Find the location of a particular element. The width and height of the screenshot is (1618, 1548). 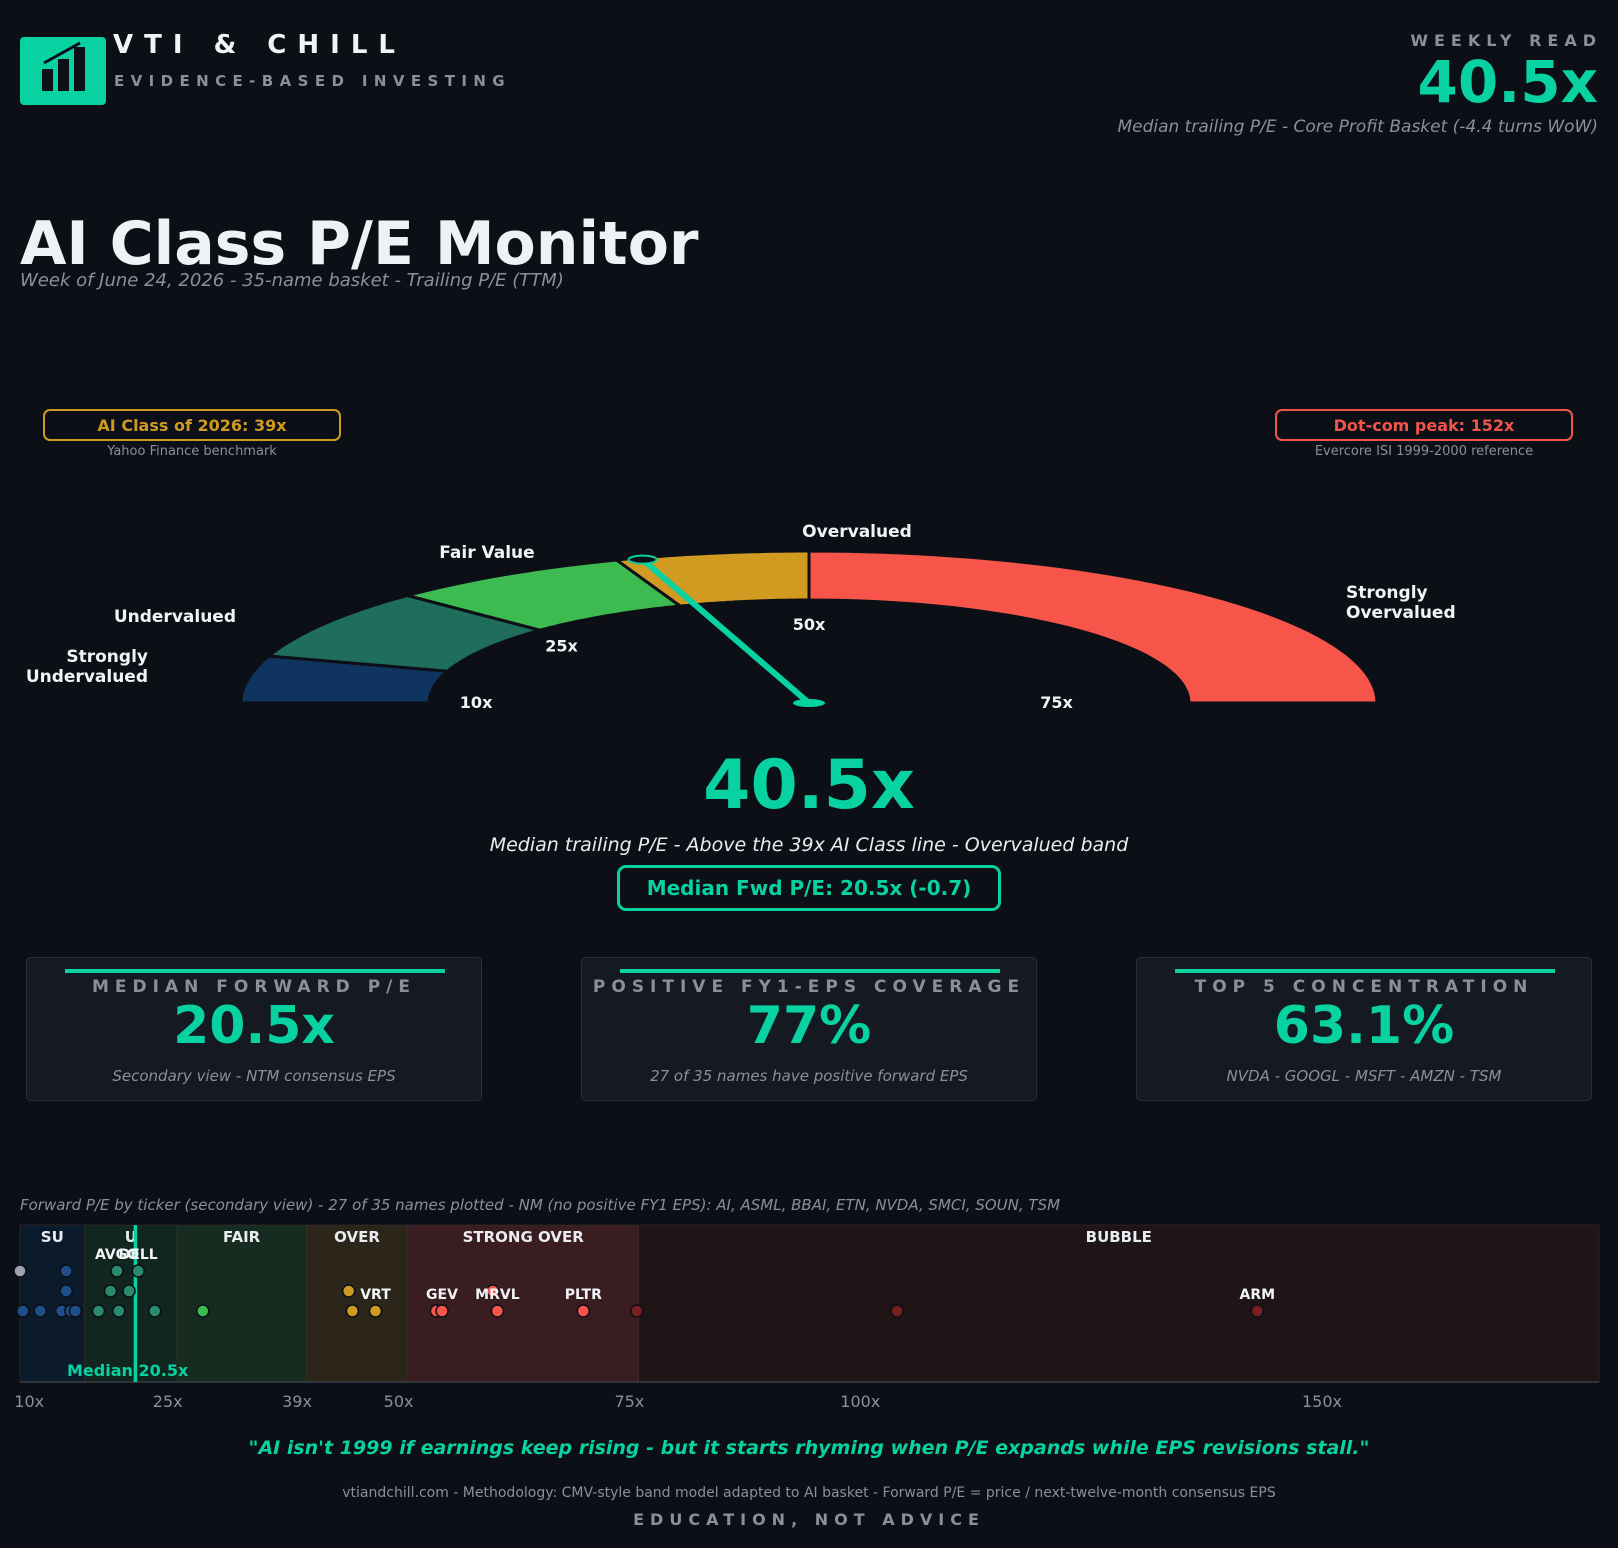

zone-fair is located at coordinates (241, 1303).